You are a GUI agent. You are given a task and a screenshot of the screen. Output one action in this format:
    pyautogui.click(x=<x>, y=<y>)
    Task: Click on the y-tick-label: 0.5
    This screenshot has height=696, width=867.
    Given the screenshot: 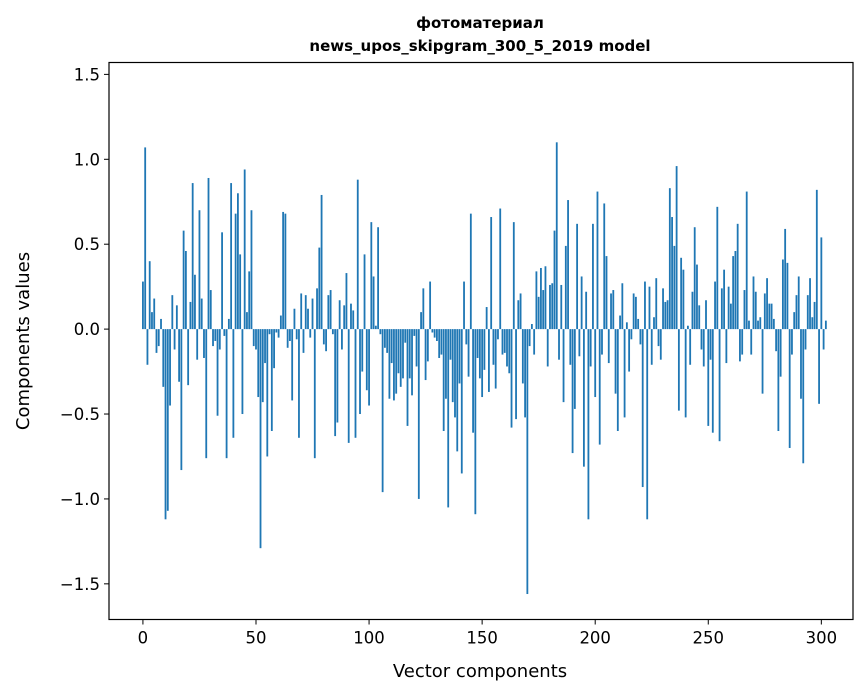 What is the action you would take?
    pyautogui.click(x=87, y=244)
    